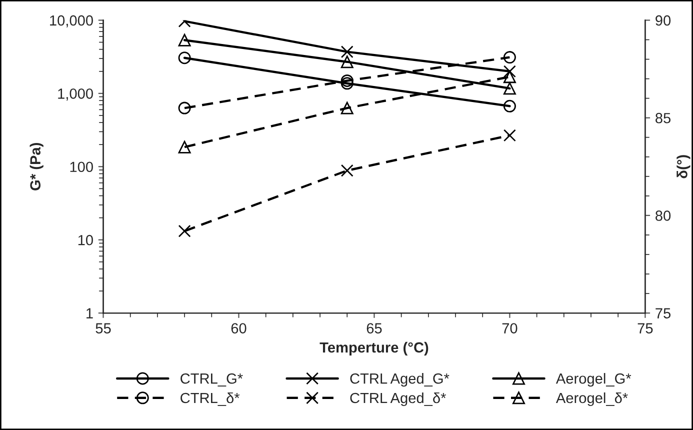 The image size is (693, 430). Describe the element at coordinates (89, 313) in the screenshot. I see `y-tick-label: 1` at that location.